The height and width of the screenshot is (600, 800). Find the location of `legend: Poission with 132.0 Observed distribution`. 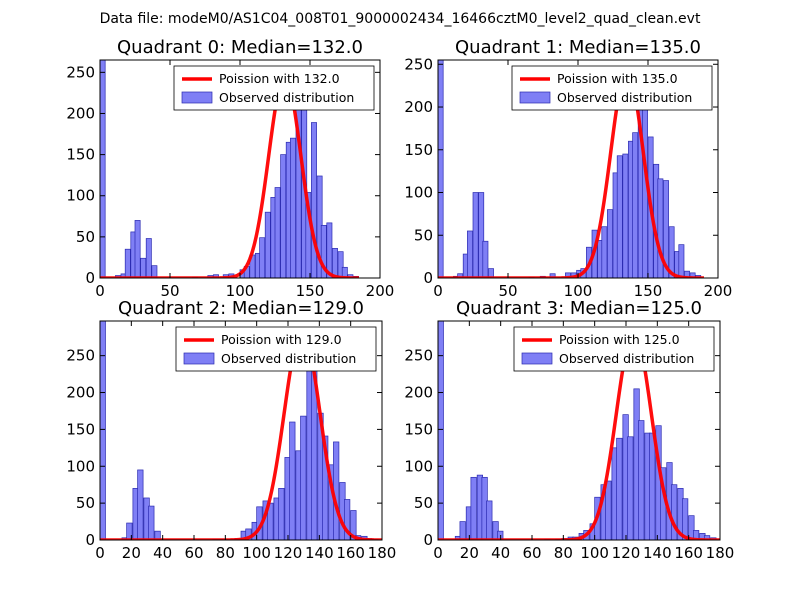

legend: Poission with 132.0 Observed distribution is located at coordinates (274, 88).